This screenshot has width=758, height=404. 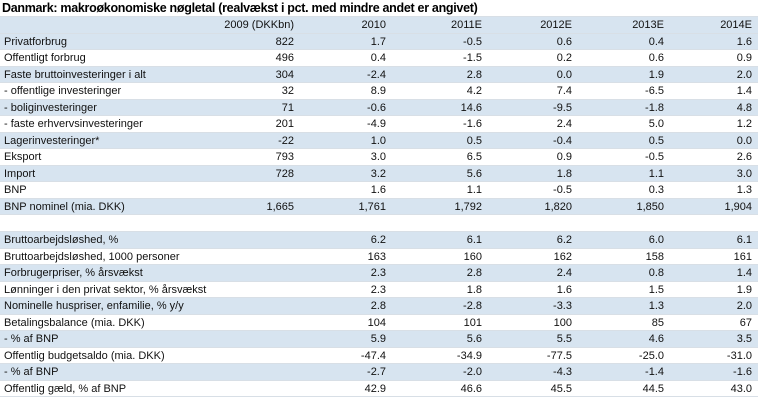 What do you see at coordinates (471, 388) in the screenshot?
I see `row-value: 46.6` at bounding box center [471, 388].